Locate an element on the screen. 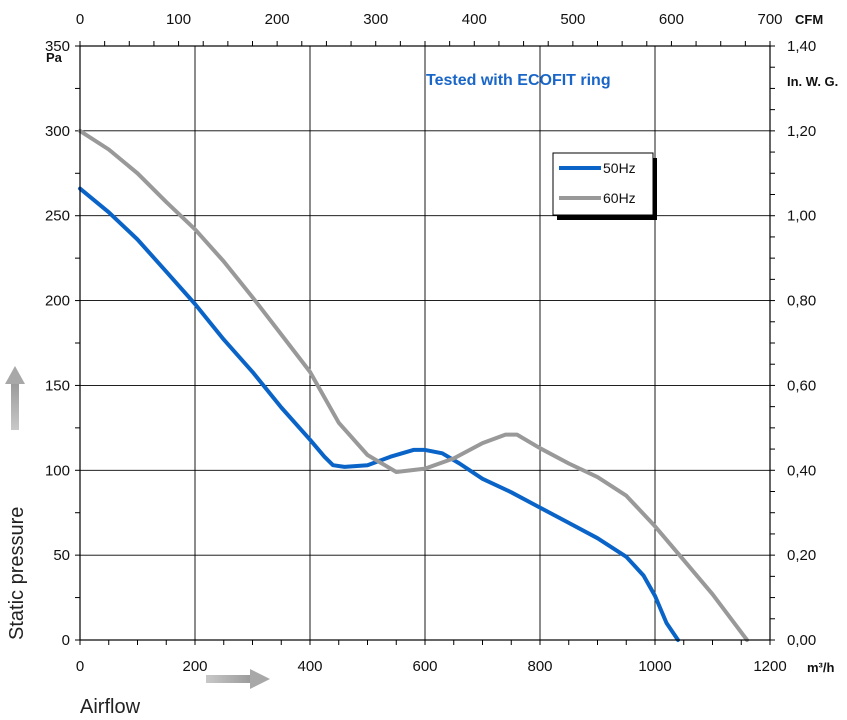 The height and width of the screenshot is (720, 847). x2-tick-label: 0 is located at coordinates (80, 19).